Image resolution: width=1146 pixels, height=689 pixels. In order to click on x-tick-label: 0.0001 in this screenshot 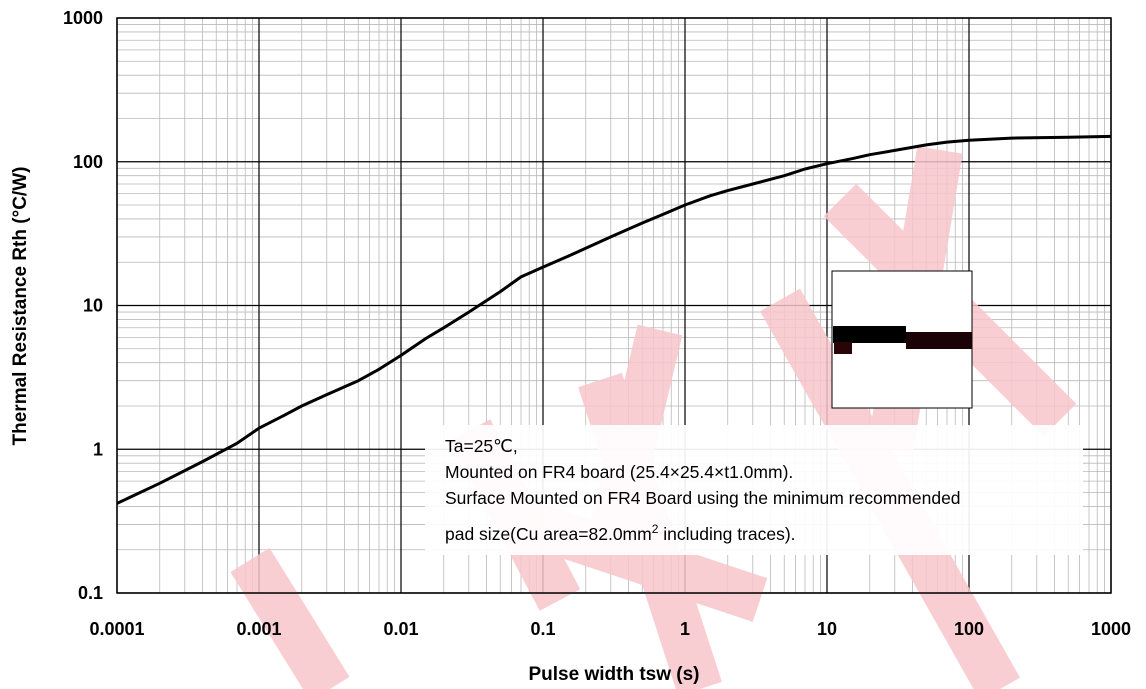, I will do `click(116, 629)`.